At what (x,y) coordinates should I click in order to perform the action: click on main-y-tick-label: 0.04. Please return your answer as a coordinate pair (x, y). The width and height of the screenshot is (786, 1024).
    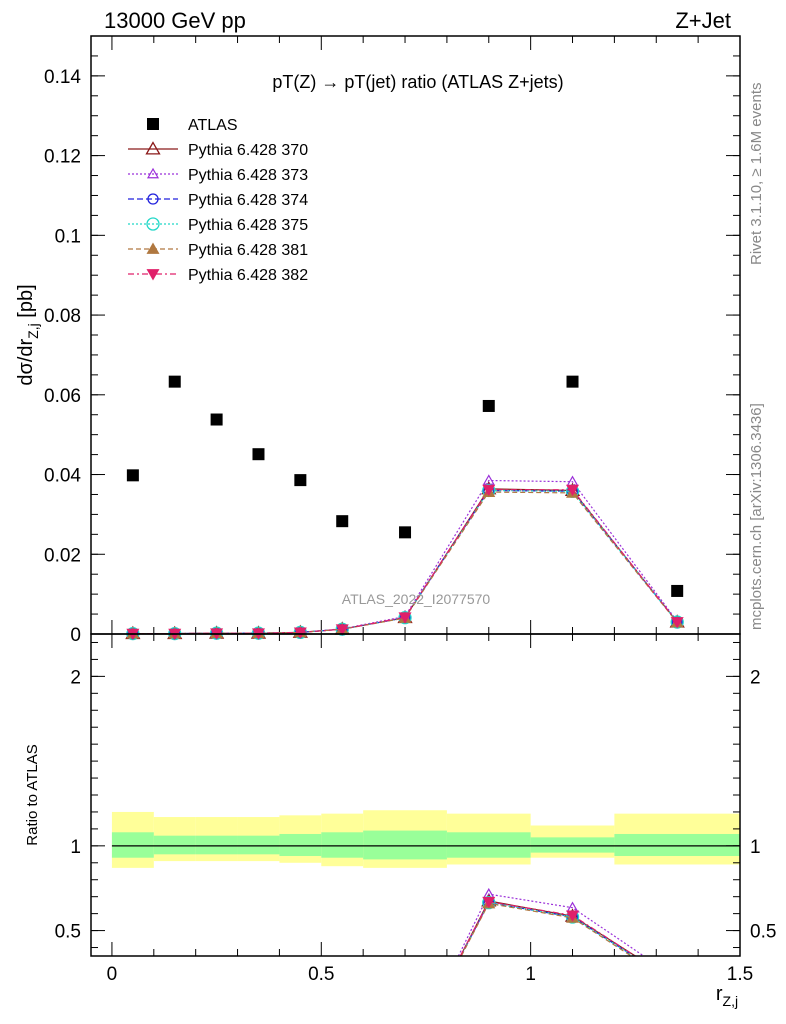
    Looking at the image, I should click on (62, 476).